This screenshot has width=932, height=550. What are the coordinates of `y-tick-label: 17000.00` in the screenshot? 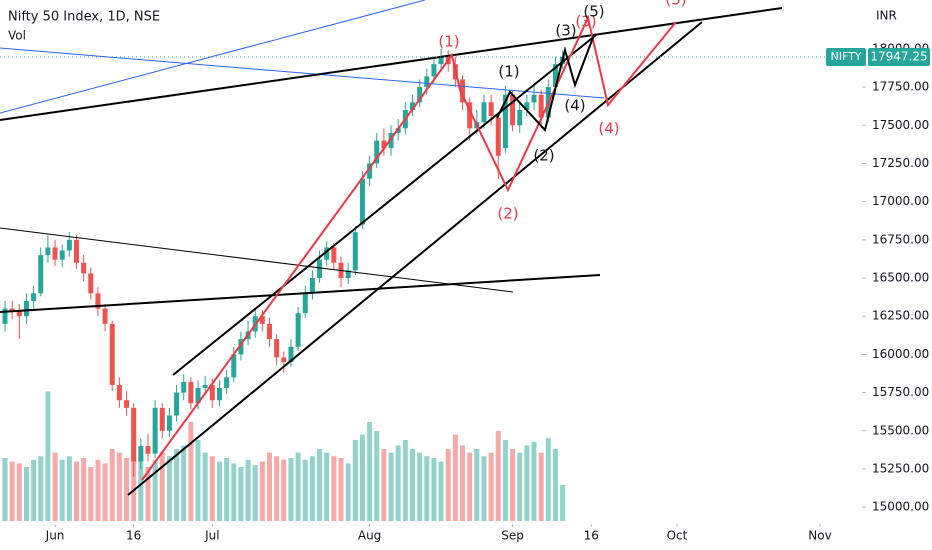 It's located at (900, 201).